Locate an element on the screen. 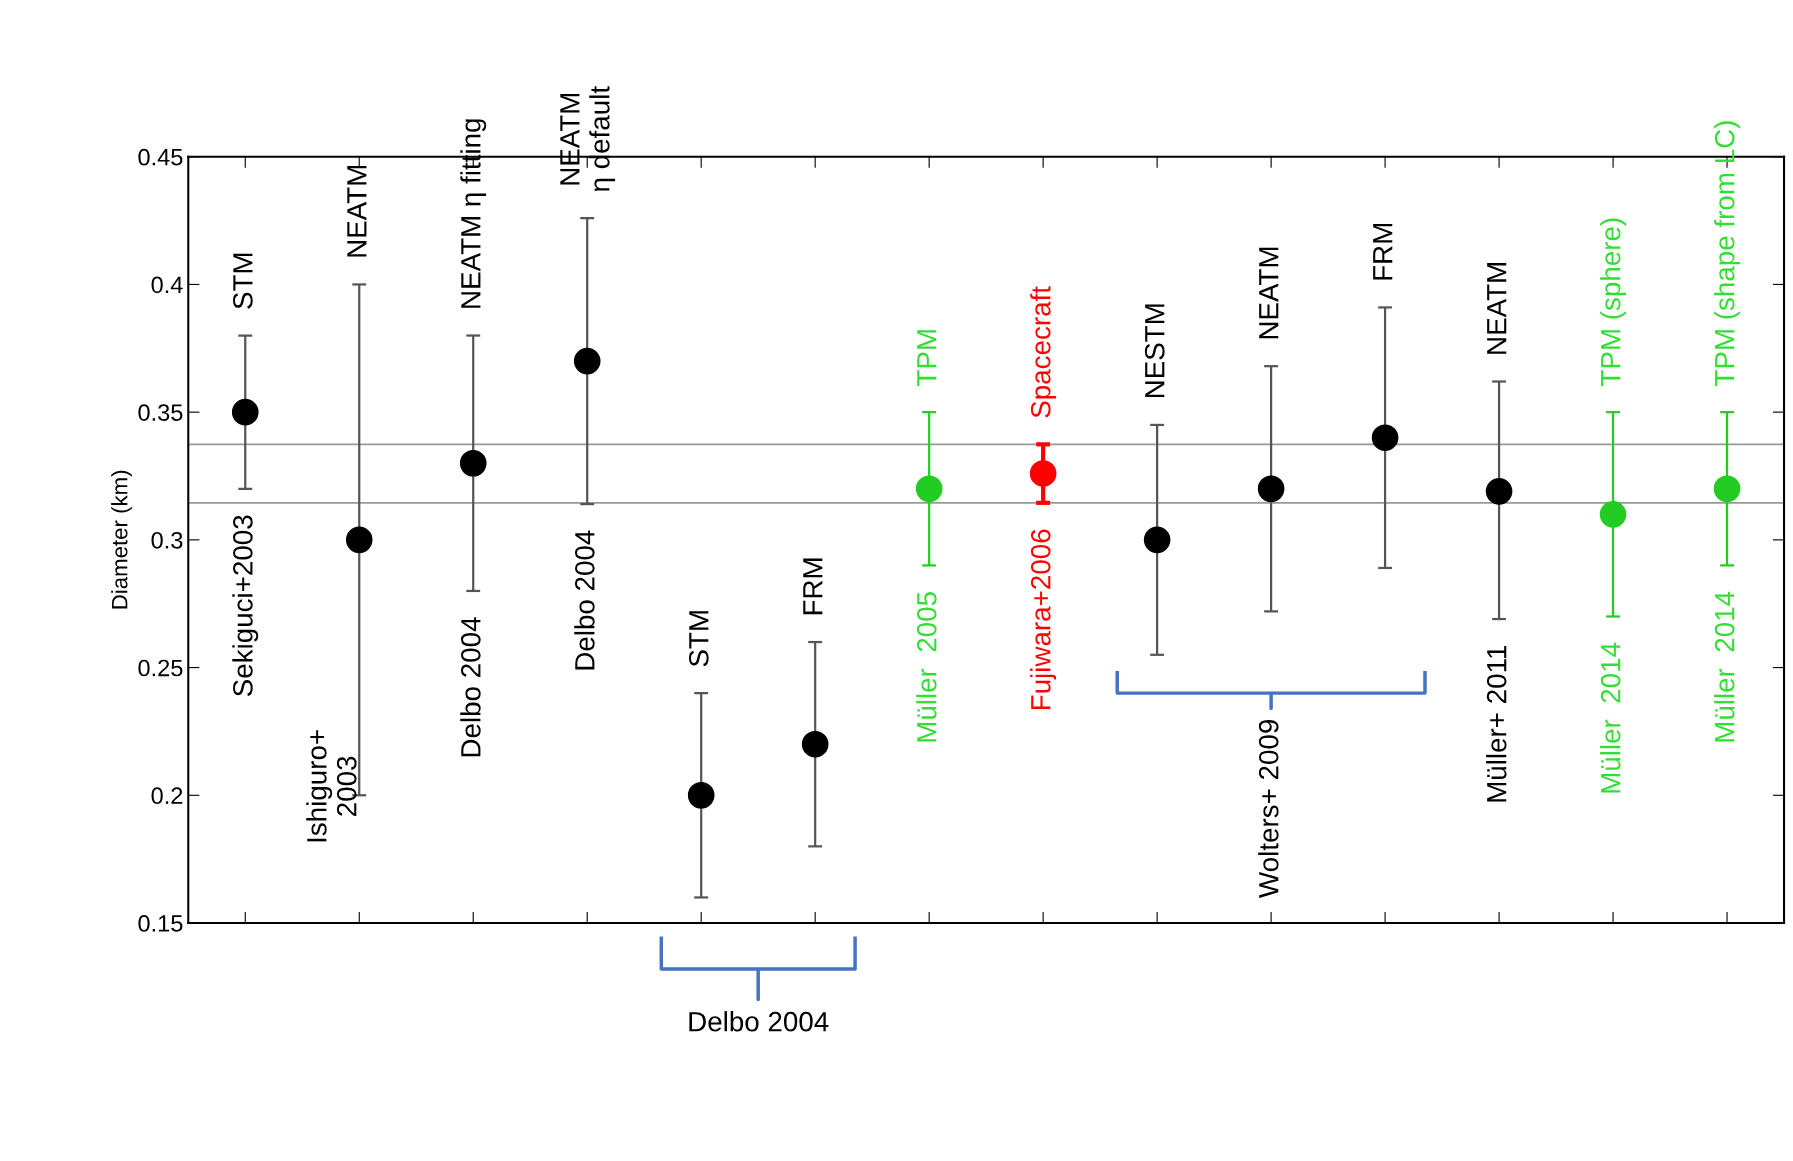 The width and height of the screenshot is (1793, 1161). y-axis-title: Diameter (km) is located at coordinates (121, 539).